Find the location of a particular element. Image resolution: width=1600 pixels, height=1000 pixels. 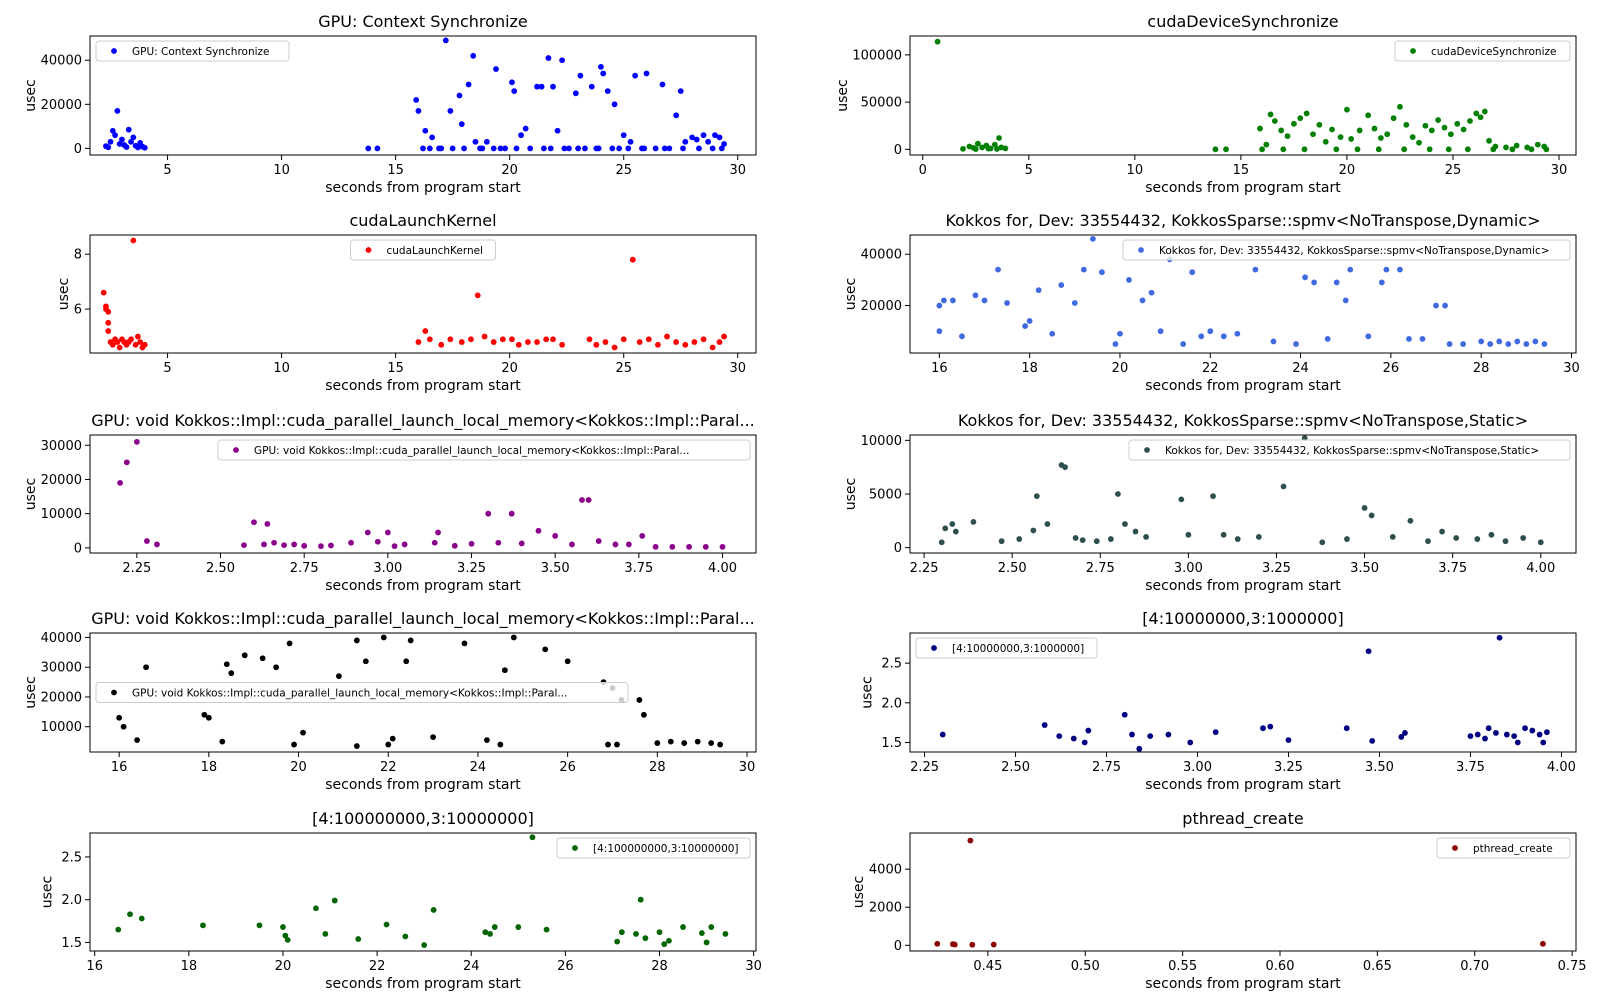

legend-marker is located at coordinates (1413, 51).